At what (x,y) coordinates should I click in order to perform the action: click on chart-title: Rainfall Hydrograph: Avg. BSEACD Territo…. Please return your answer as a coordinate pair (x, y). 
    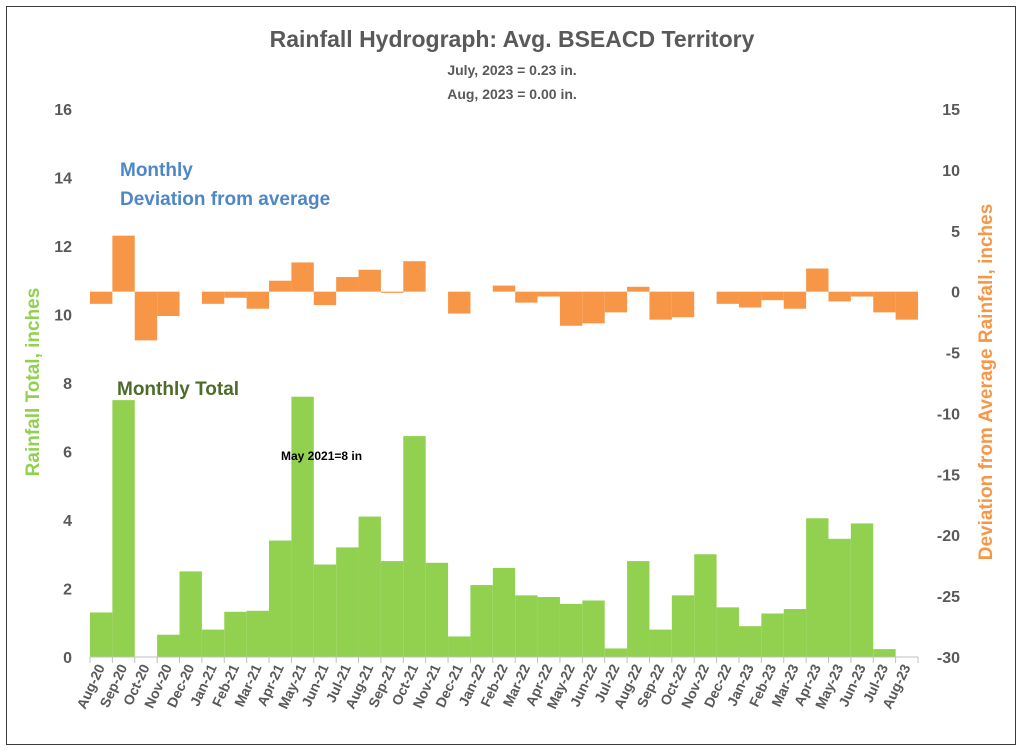
    Looking at the image, I should click on (512, 39).